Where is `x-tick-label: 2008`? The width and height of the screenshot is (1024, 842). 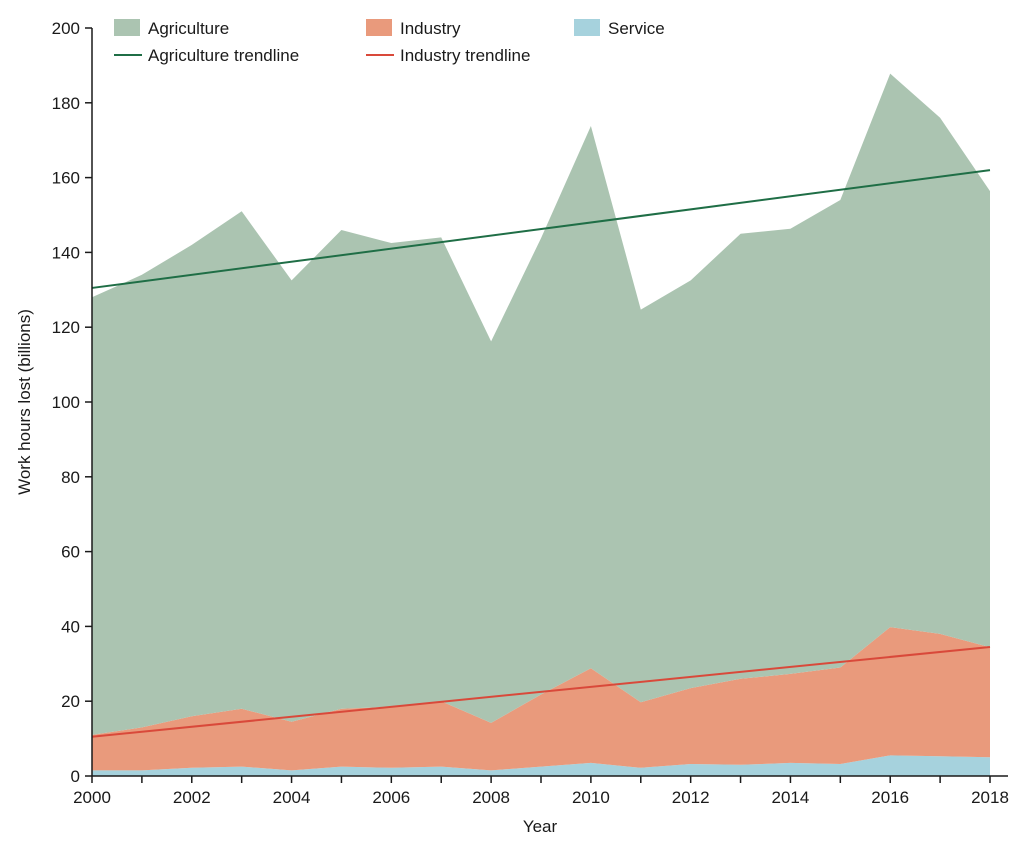 x-tick-label: 2008 is located at coordinates (491, 797).